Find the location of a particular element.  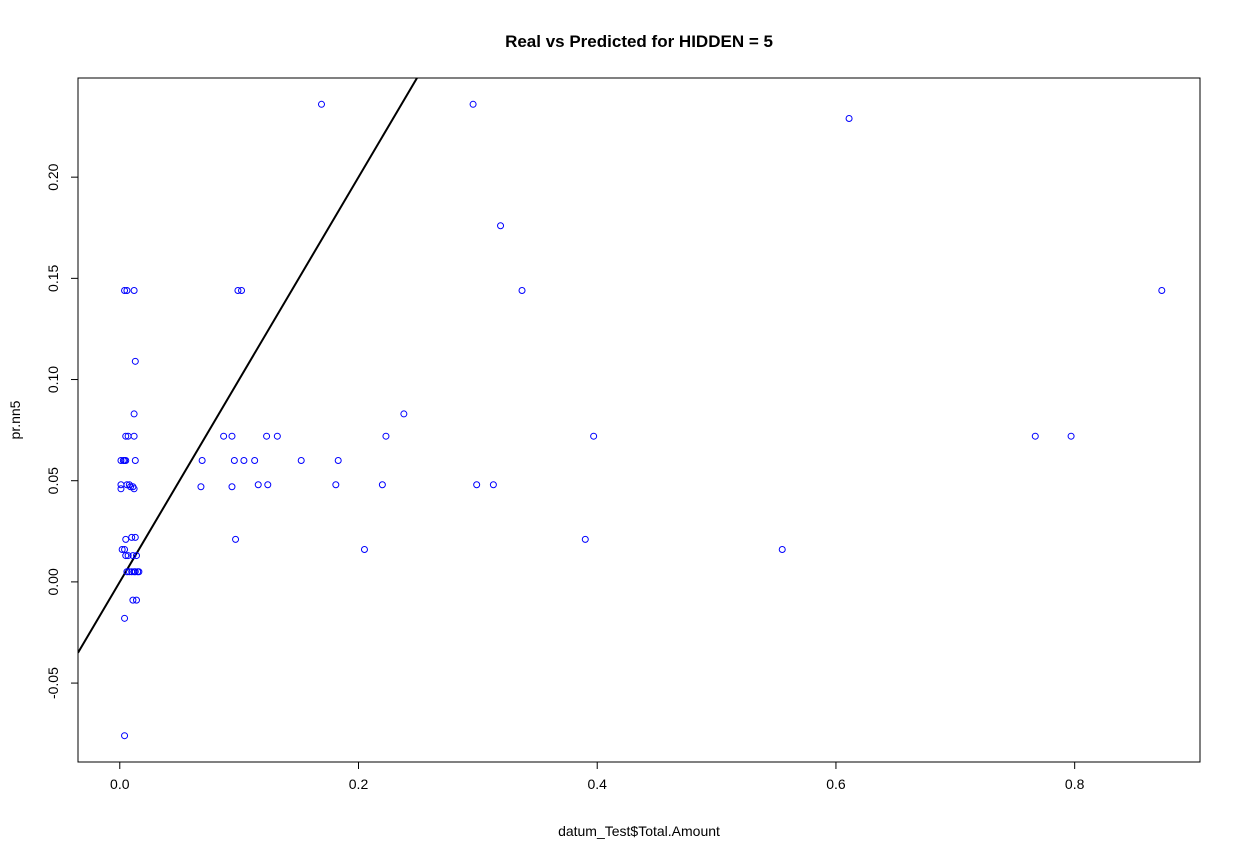

y-tick-label: 0.00 is located at coordinates (53, 581).